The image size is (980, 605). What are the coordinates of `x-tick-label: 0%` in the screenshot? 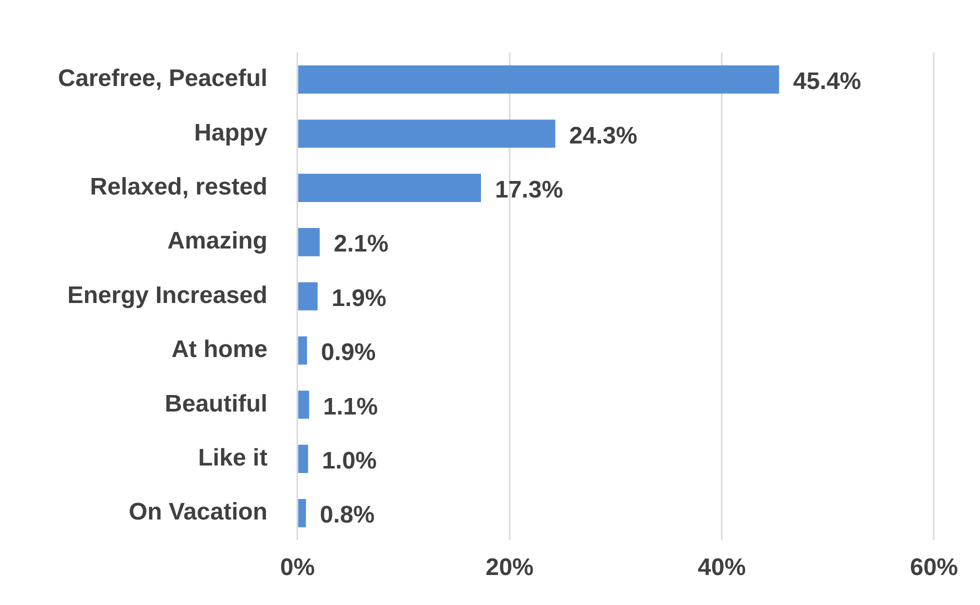 It's located at (297, 568).